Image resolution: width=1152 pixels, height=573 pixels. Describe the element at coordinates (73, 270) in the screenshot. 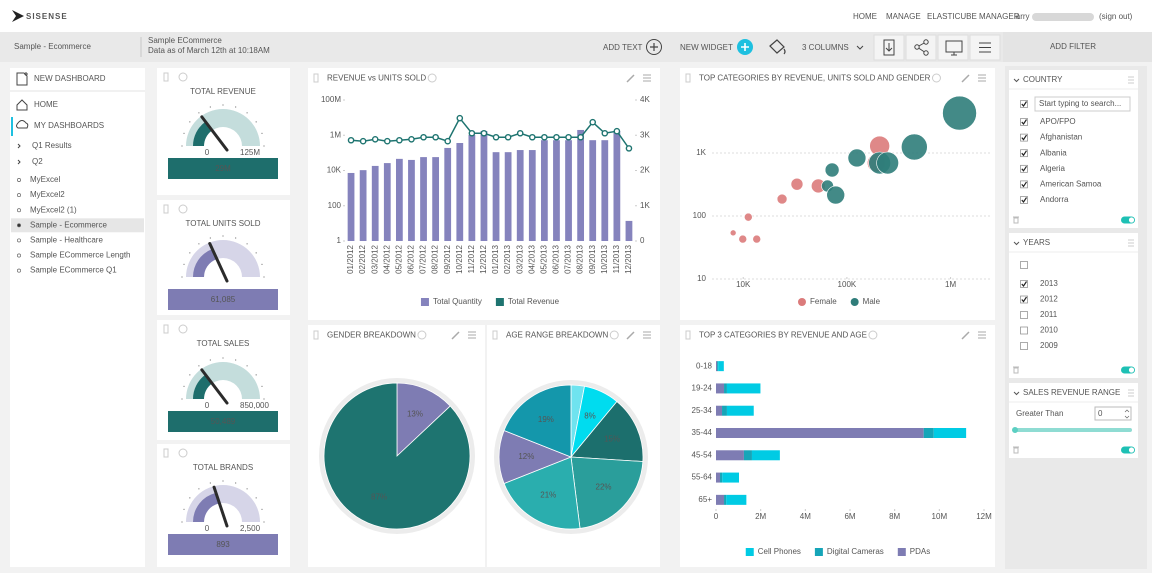

I see `dashboard-item: Sample ECommerce Q1` at that location.